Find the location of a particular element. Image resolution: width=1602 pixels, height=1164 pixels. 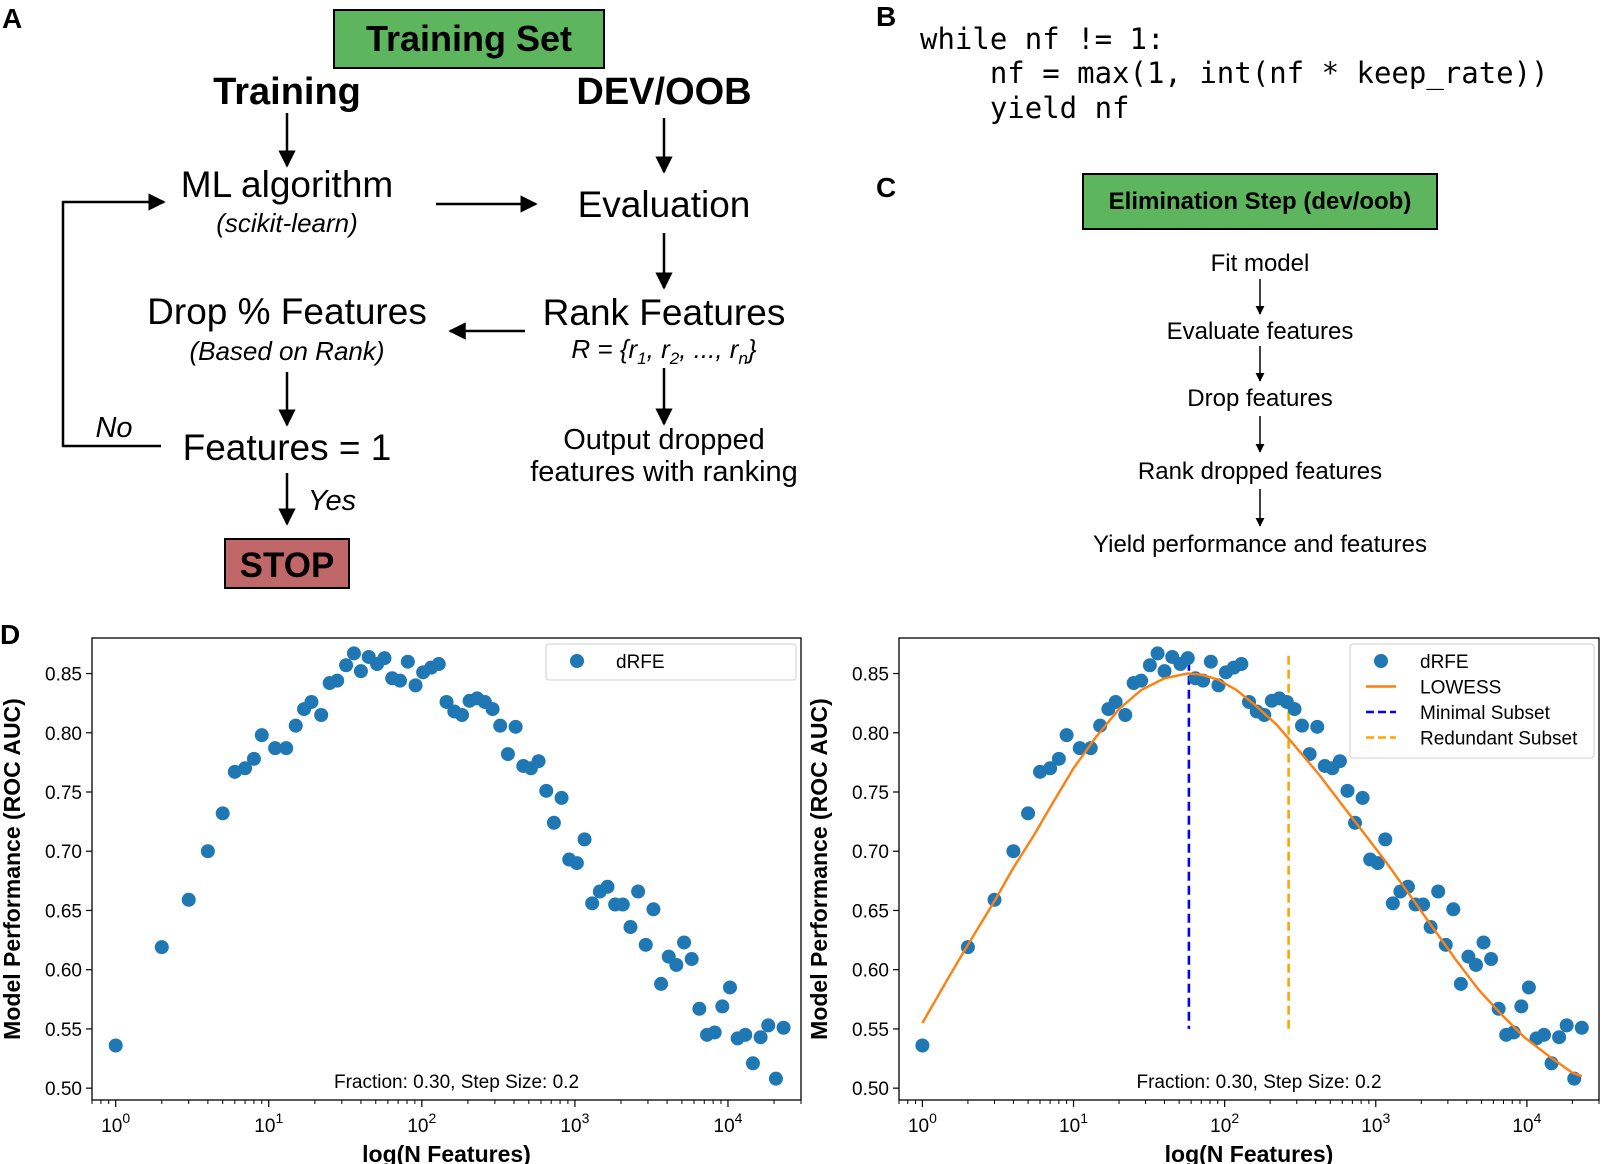

panel-letter-a: A is located at coordinates (12, 18).